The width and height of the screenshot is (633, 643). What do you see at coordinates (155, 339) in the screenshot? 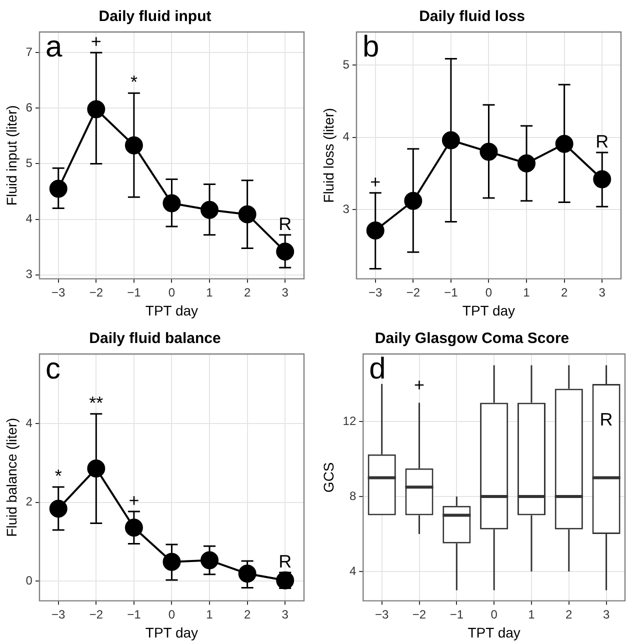
I see `chart-title: Daily fluid balance` at bounding box center [155, 339].